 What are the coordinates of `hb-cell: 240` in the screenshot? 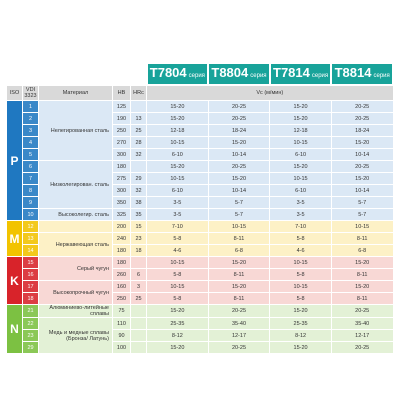 It's located at (121, 238).